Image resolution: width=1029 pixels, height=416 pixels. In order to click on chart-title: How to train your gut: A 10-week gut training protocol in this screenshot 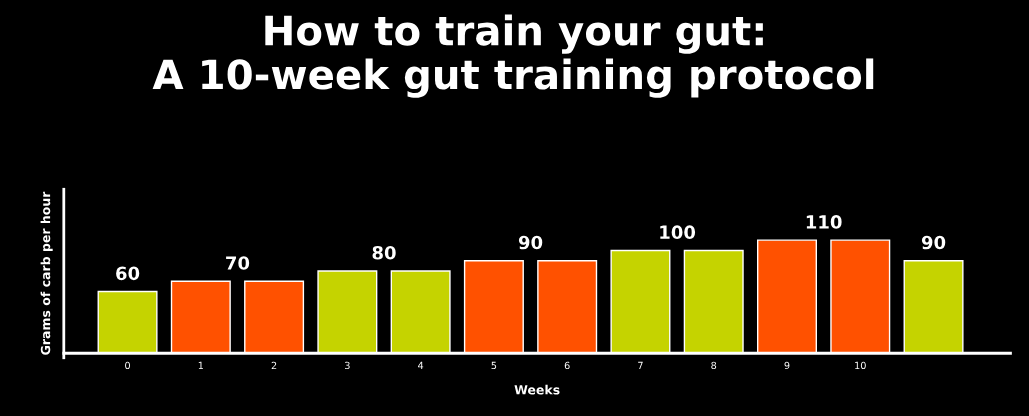, I will do `click(513, 56)`.